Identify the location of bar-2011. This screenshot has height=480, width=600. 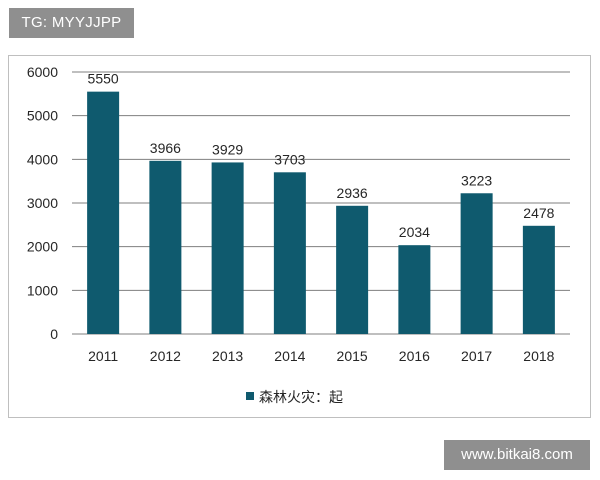
(103, 213).